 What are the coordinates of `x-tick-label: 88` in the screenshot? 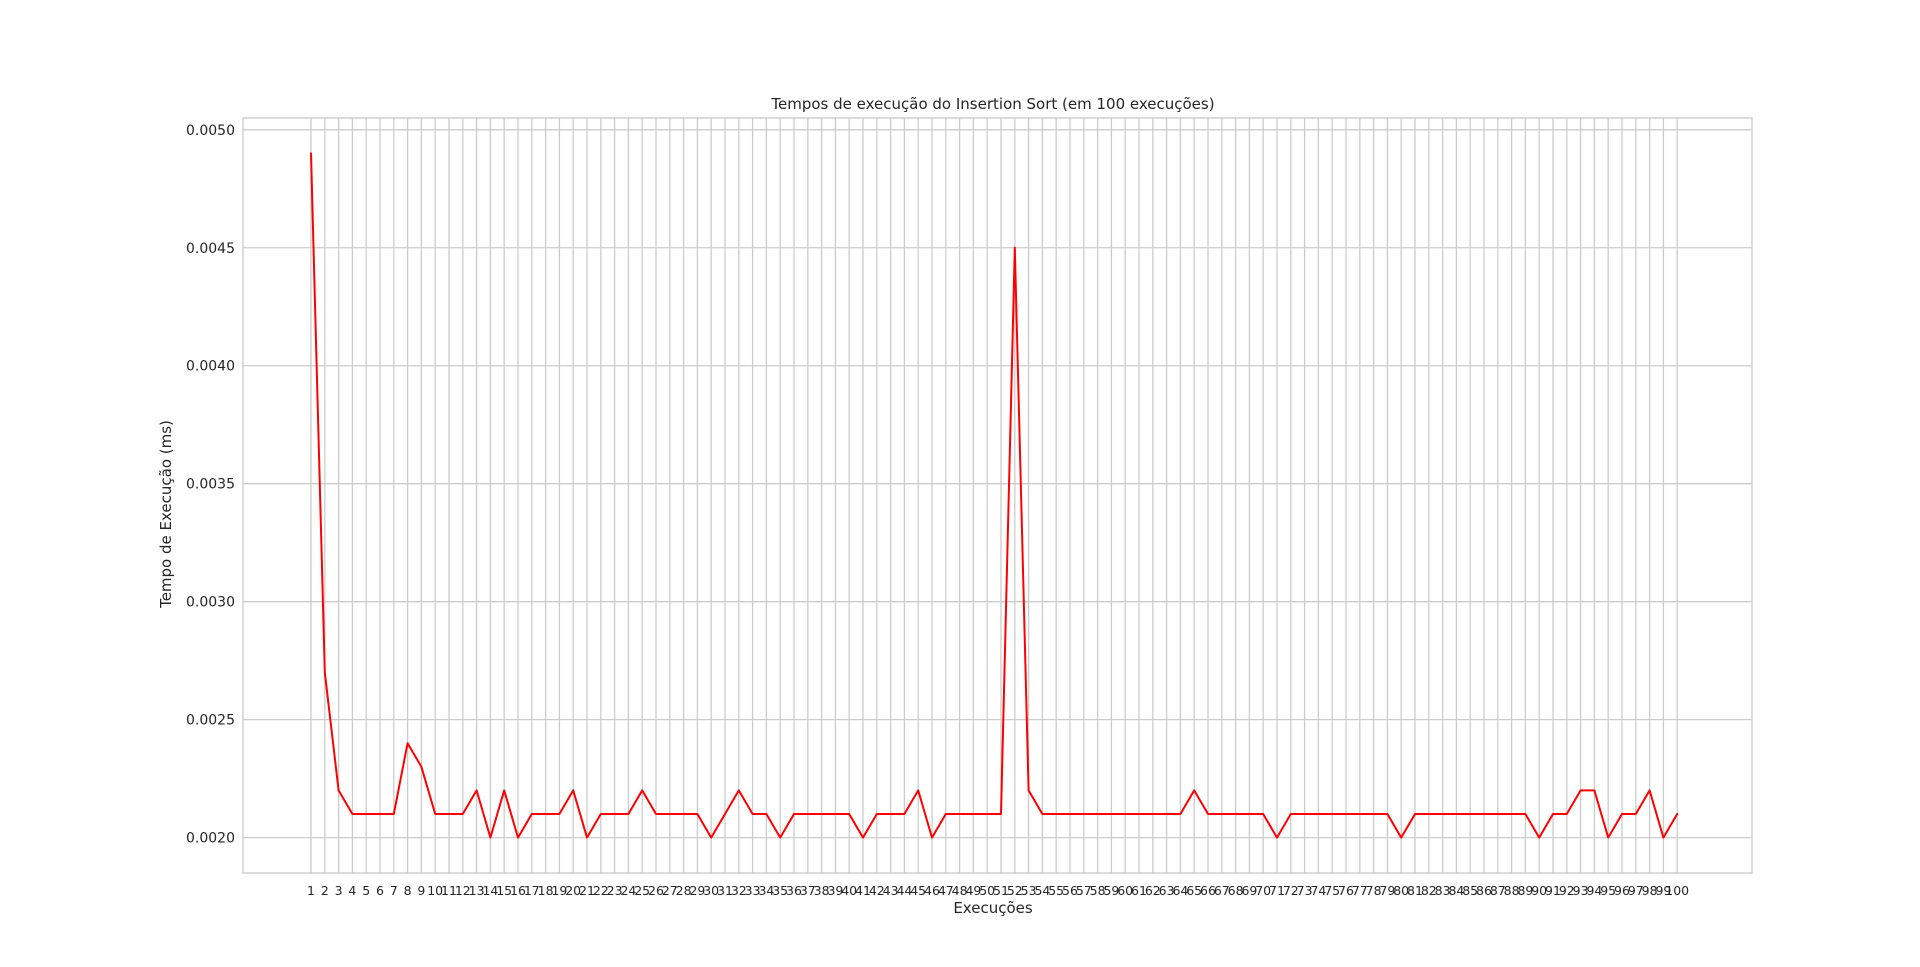 It's located at (1512, 890).